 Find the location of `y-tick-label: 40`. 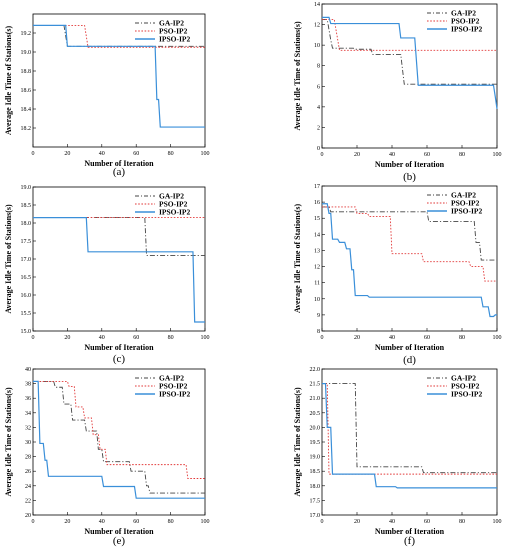

y-tick-label: 40 is located at coordinates (28, 370).